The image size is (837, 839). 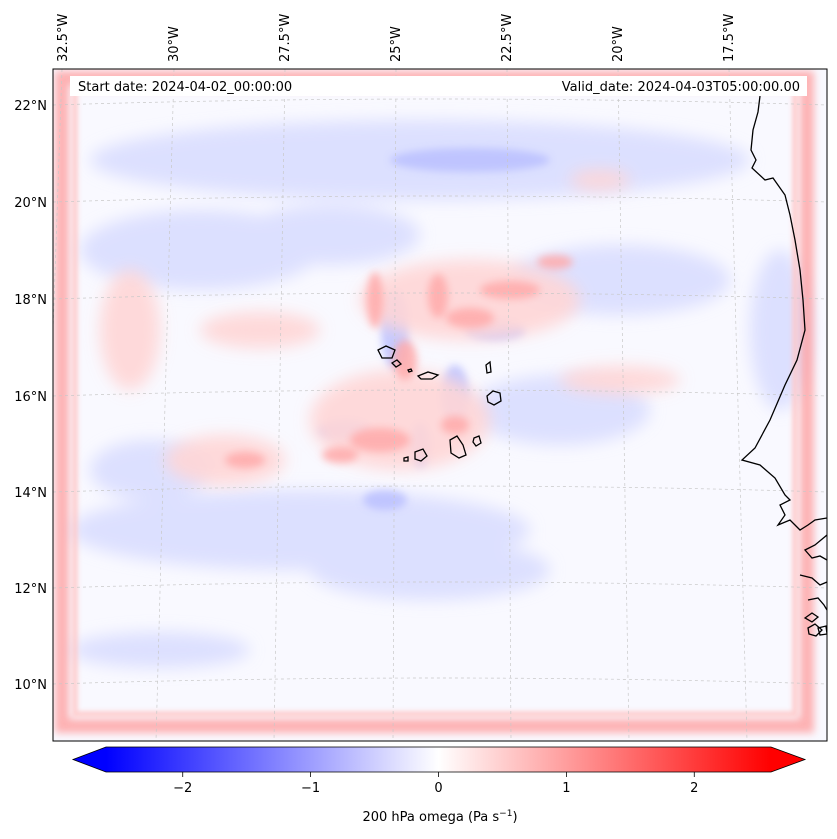 What do you see at coordinates (185, 87) in the screenshot?
I see `start-date-text: Start date: 2024-04-02_00:00:00` at bounding box center [185, 87].